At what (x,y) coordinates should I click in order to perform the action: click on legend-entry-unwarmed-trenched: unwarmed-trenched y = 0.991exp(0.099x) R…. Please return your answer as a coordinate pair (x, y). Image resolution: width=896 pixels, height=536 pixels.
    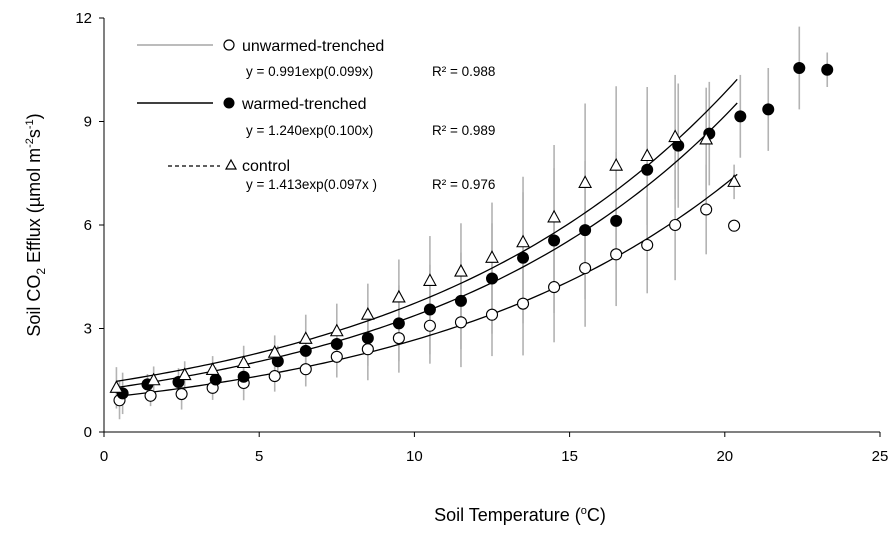
    Looking at the image, I should click on (316, 58).